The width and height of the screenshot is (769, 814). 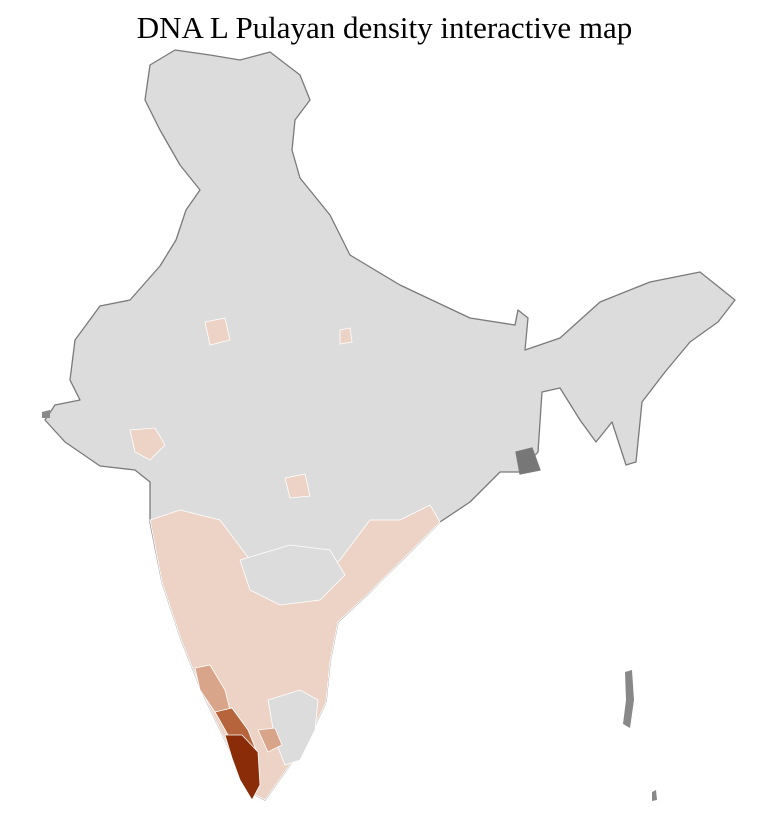 I want to click on map-title: DNA L Pulayan density interactive map, so click(x=384, y=27).